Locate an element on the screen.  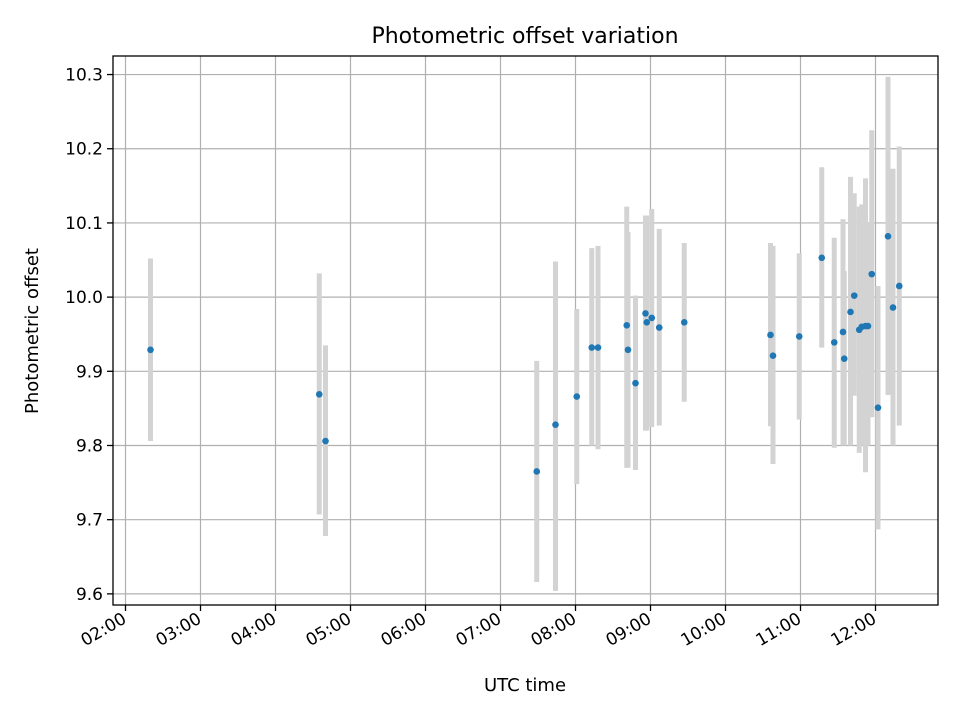
chart-title: Photometric offset variation is located at coordinates (524, 36).